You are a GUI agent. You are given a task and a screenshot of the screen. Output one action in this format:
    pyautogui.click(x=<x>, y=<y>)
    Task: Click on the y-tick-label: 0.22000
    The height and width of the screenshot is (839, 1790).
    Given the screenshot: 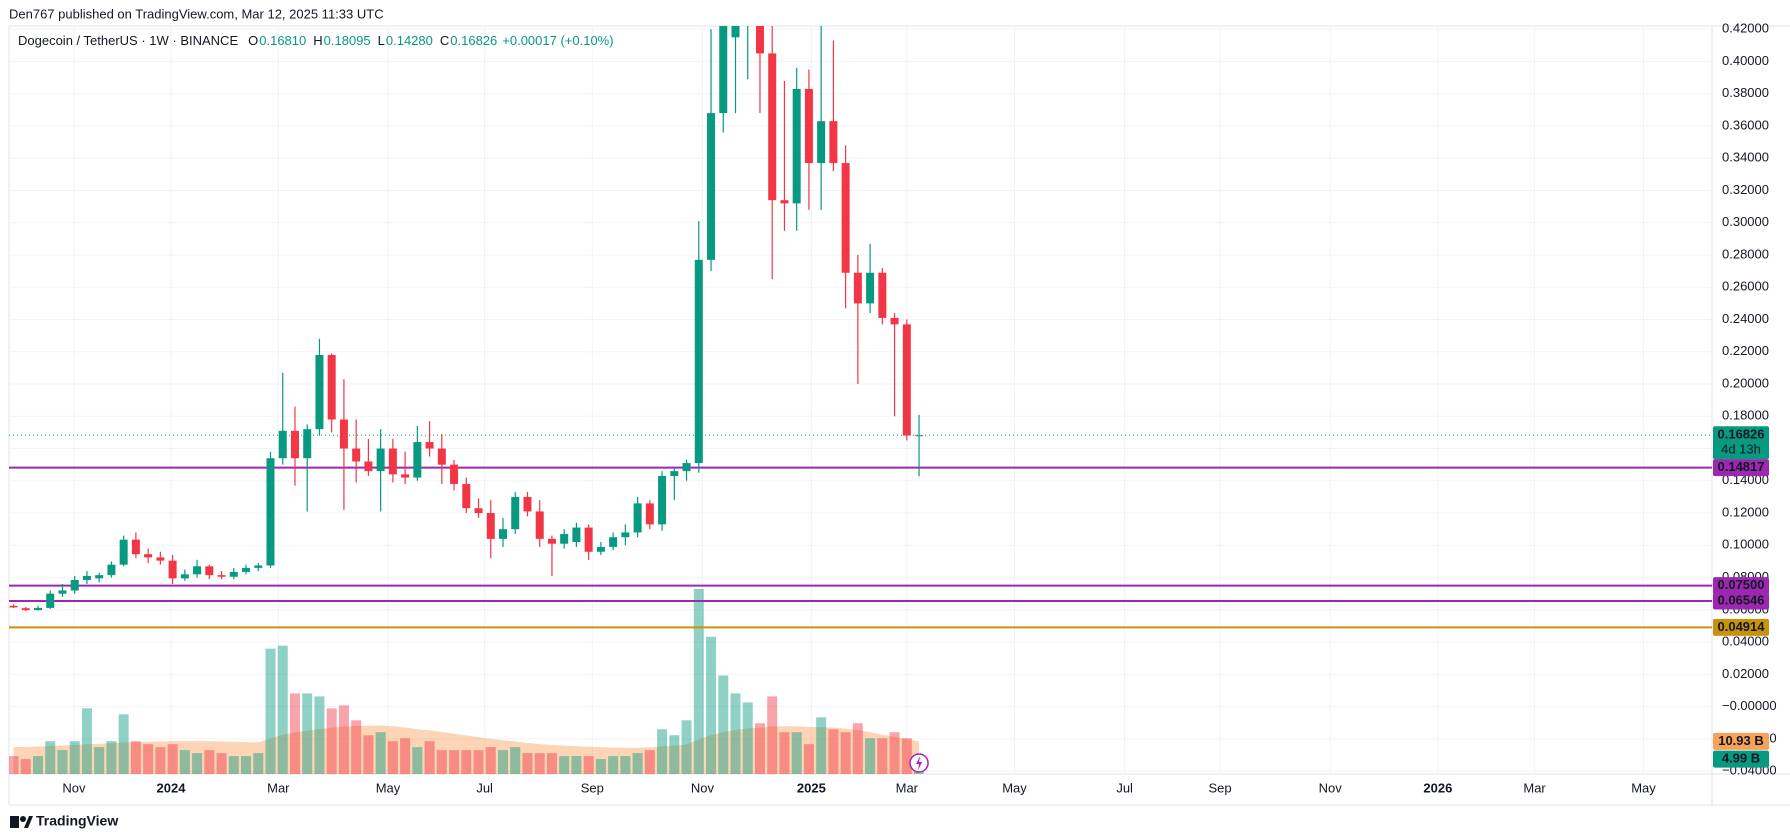 What is the action you would take?
    pyautogui.click(x=1745, y=350)
    